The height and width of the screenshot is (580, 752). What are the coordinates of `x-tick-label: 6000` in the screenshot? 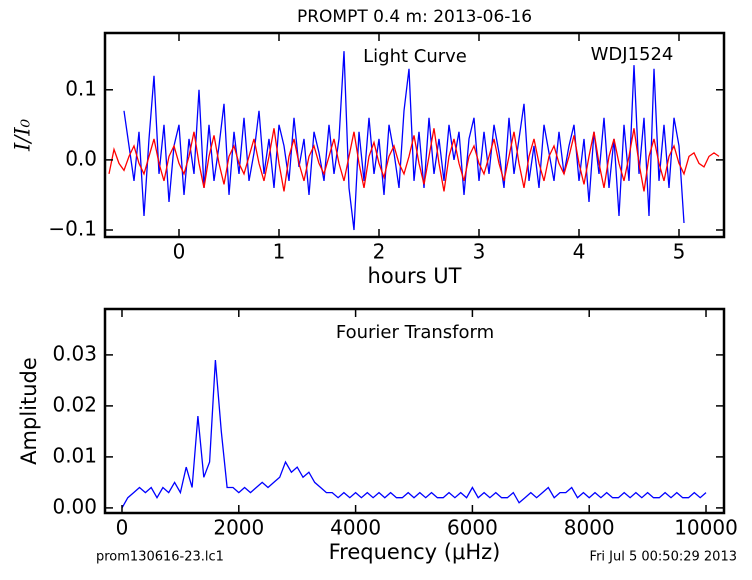 It's located at (472, 528).